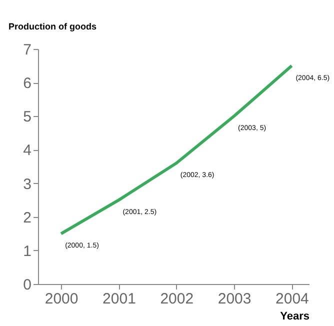  What do you see at coordinates (27, 83) in the screenshot?
I see `y-tick-label: 6` at bounding box center [27, 83].